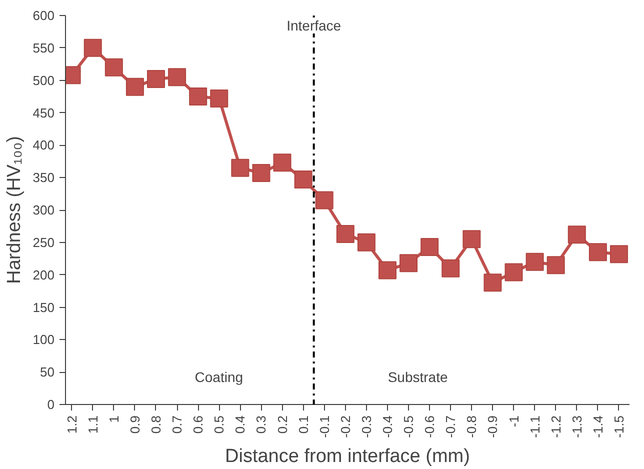 Image resolution: width=644 pixels, height=469 pixels. What do you see at coordinates (314, 26) in the screenshot?
I see `annotation: Interface` at bounding box center [314, 26].